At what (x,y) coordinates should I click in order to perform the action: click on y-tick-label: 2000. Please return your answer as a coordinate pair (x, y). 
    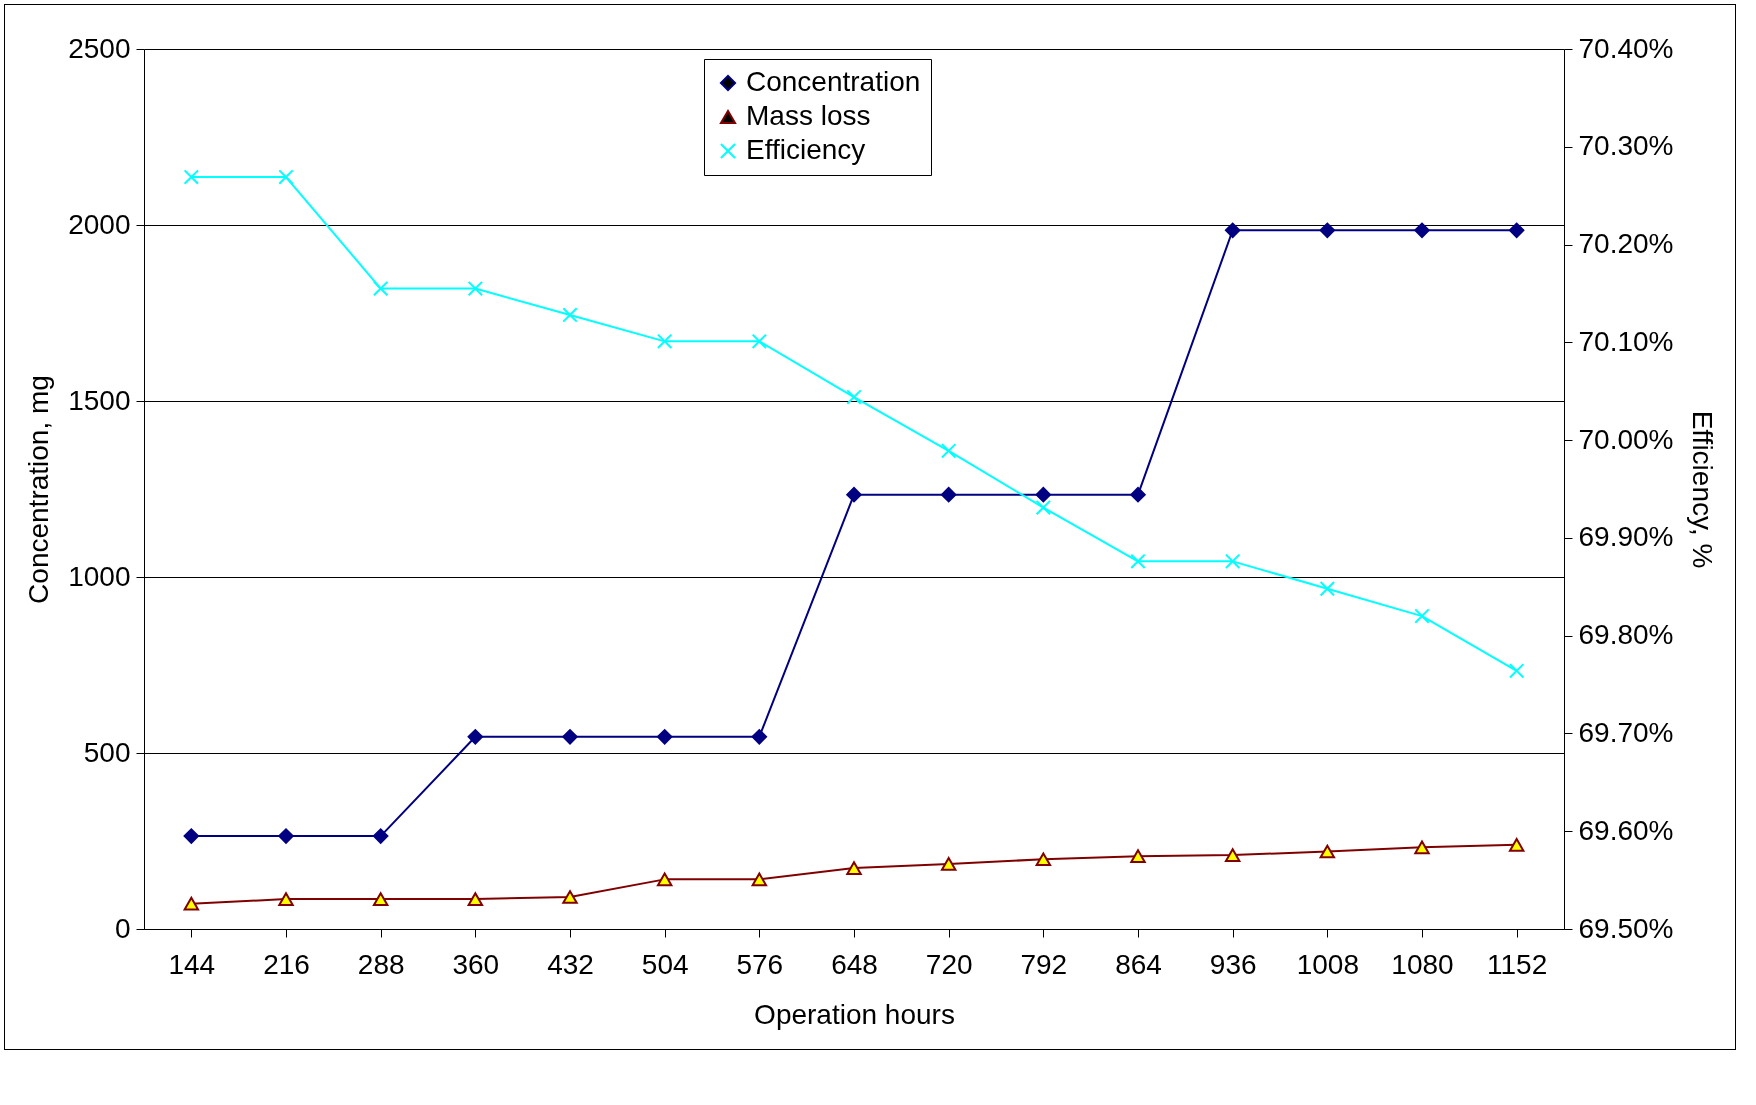
    Looking at the image, I should click on (99, 224).